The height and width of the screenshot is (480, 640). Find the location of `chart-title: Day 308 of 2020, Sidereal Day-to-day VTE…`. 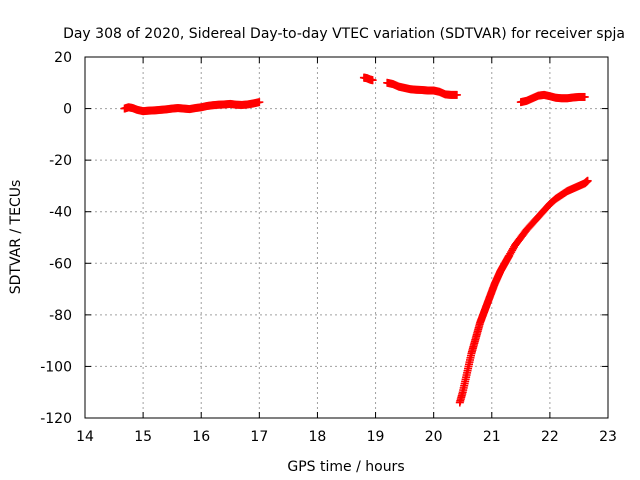

chart-title: Day 308 of 2020, Sidereal Day-to-day VTE… is located at coordinates (344, 34).